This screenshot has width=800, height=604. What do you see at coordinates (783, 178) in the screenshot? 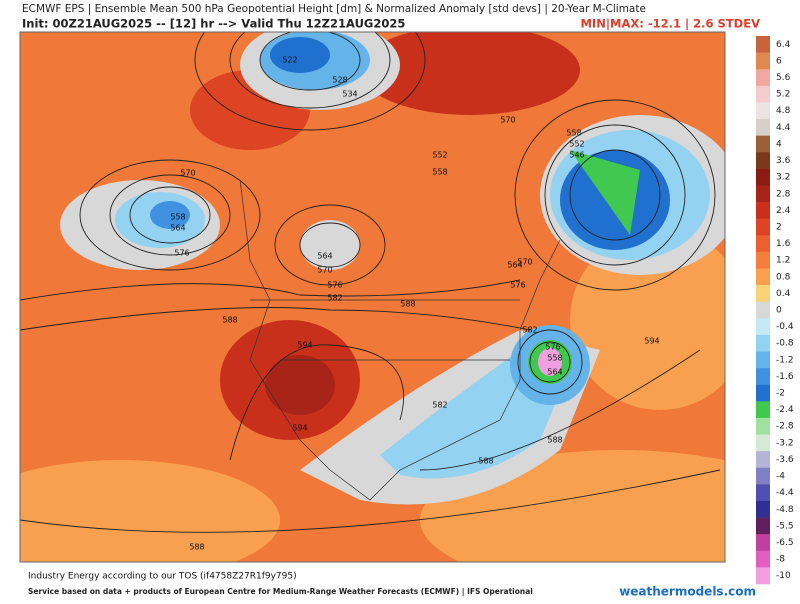
I see `colorbar-label: 3.2` at bounding box center [783, 178].